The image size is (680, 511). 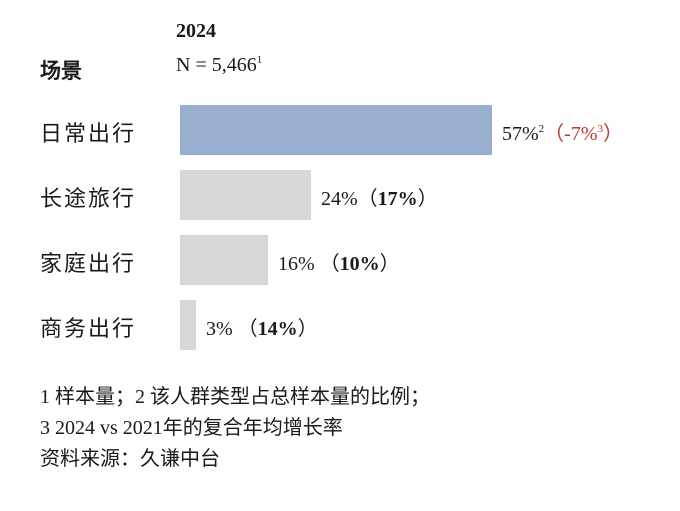 What do you see at coordinates (277, 329) in the screenshot?
I see `growth-value: 14%` at bounding box center [277, 329].